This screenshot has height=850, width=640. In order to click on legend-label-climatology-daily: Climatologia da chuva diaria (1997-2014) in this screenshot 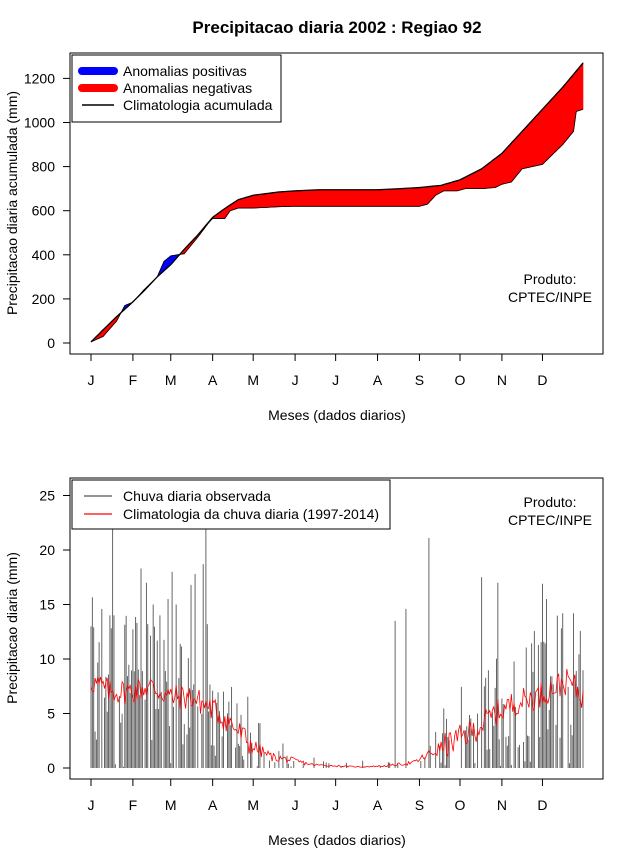, I will do `click(251, 514)`.